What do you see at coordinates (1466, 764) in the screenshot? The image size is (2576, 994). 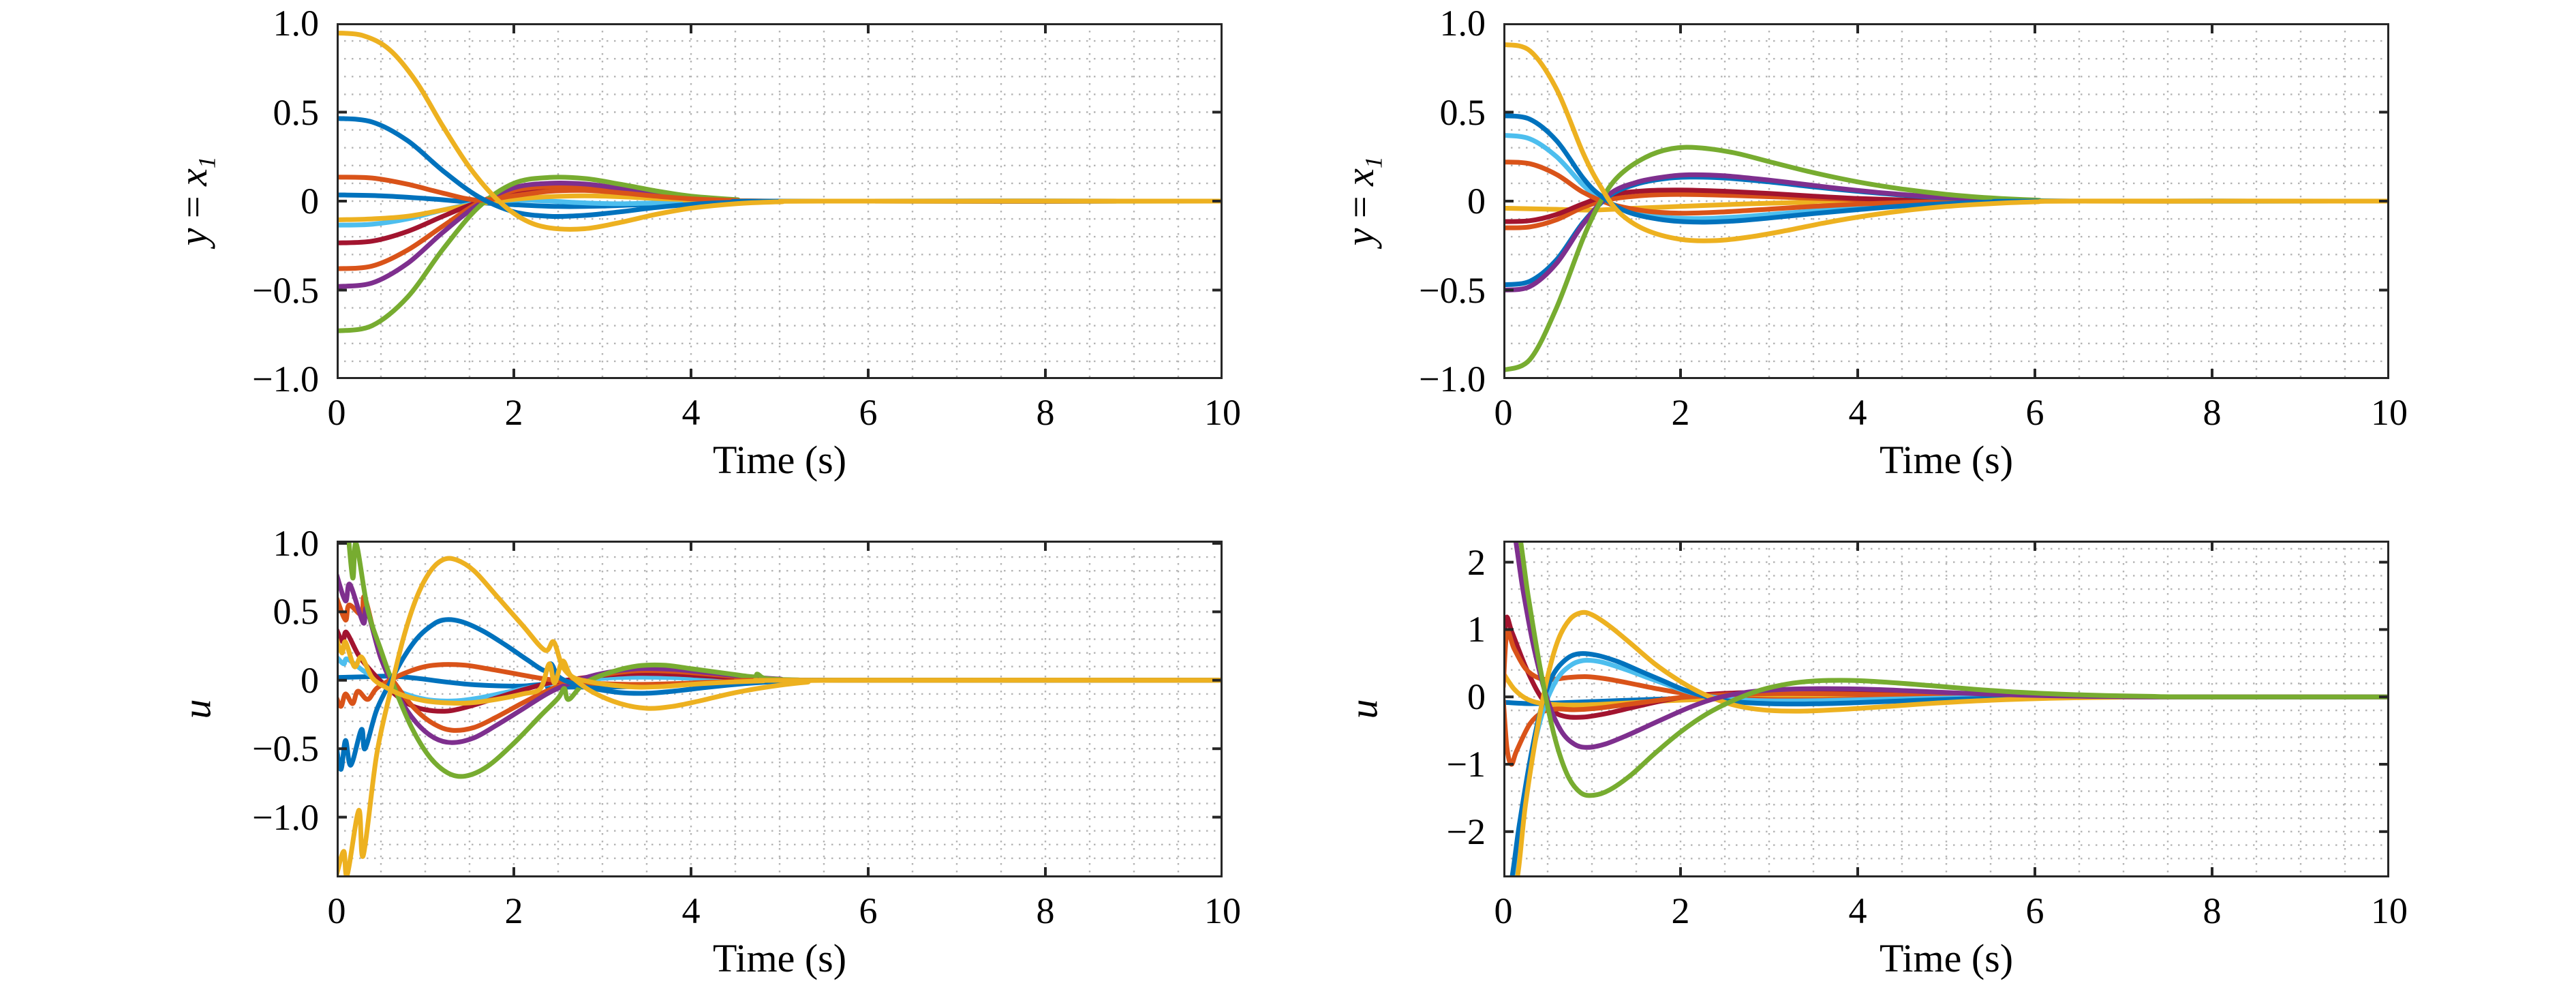 I see `y-tick-label: −1` at bounding box center [1466, 764].